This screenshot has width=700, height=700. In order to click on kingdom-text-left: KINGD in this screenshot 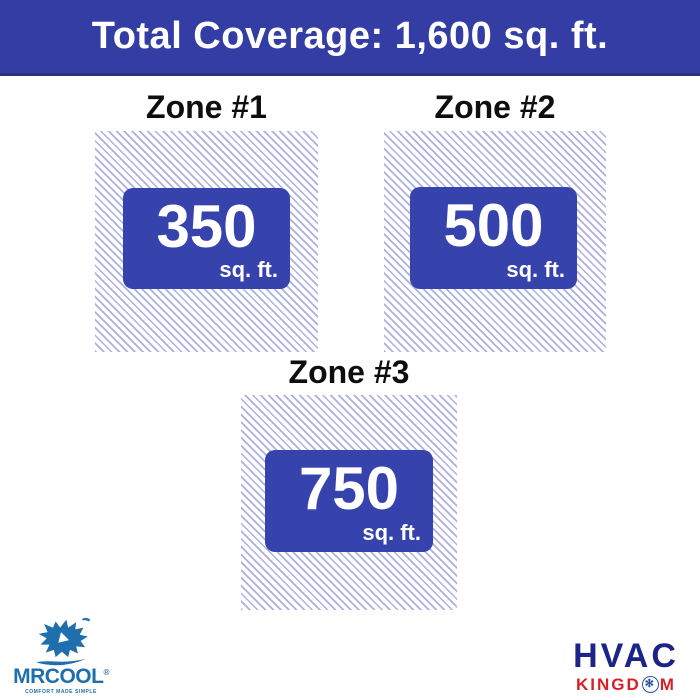, I will do `click(608, 684)`.